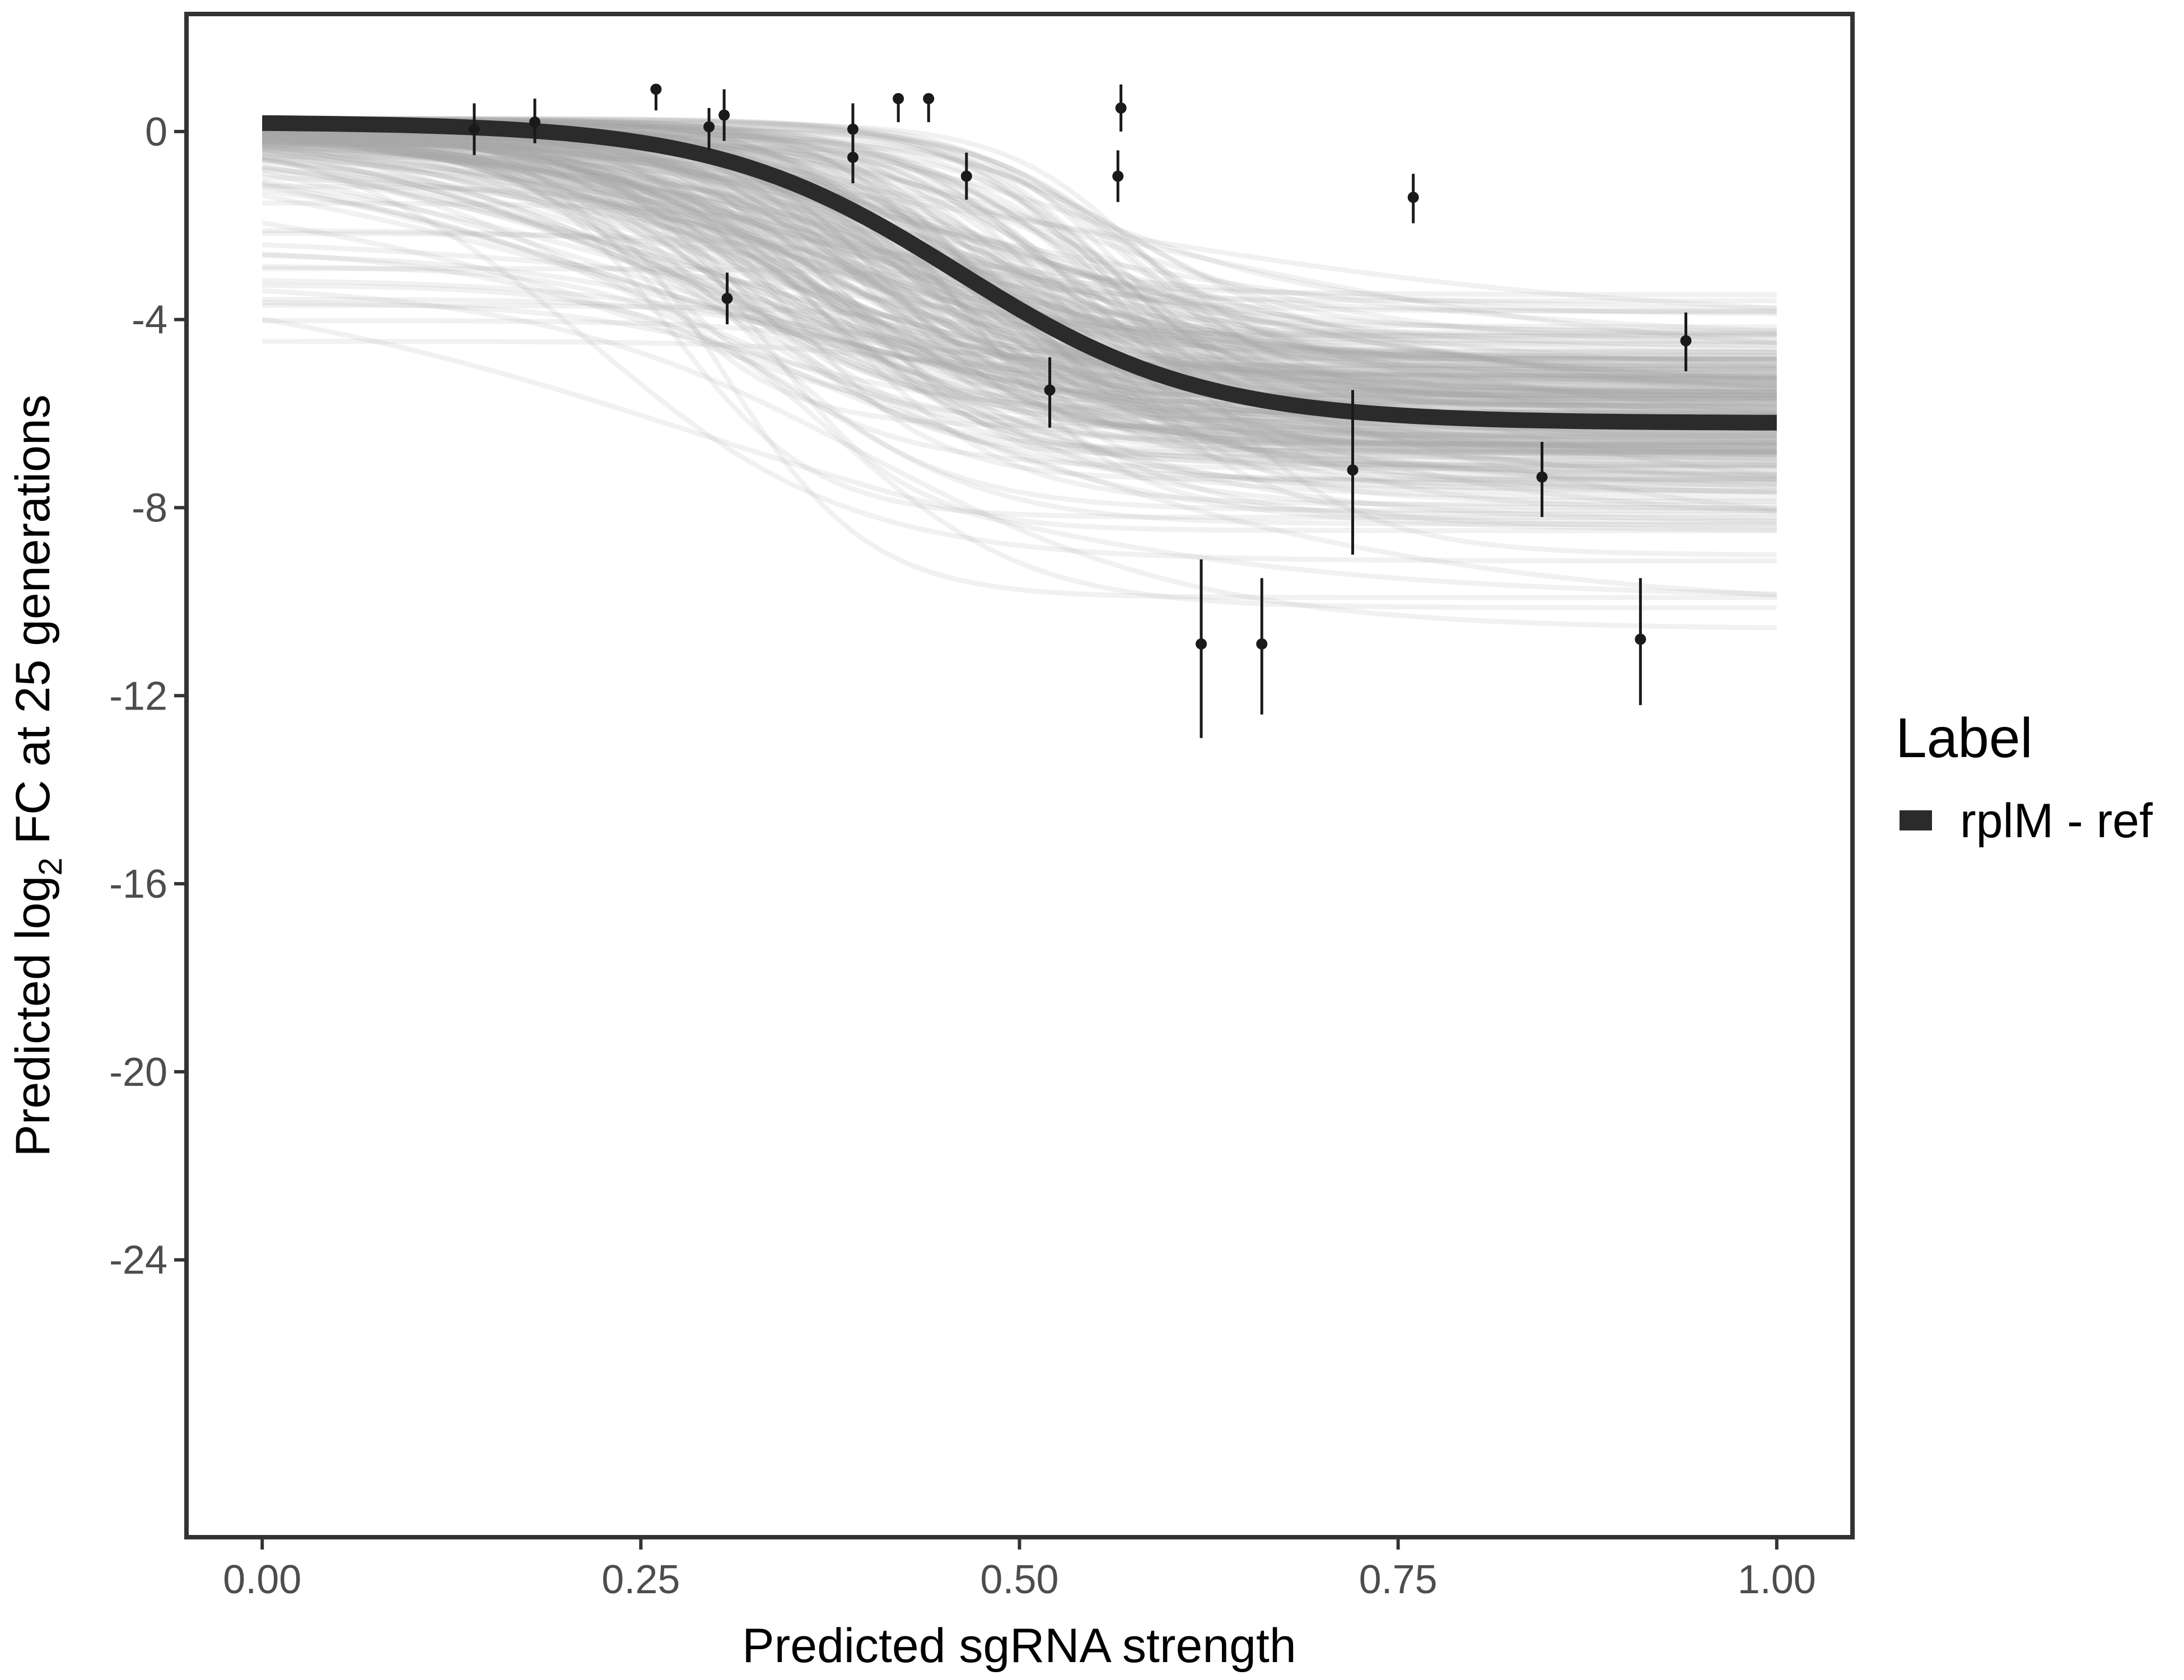 Image resolution: width=2184 pixels, height=1680 pixels. I want to click on y-tick-label: -4, so click(150, 320).